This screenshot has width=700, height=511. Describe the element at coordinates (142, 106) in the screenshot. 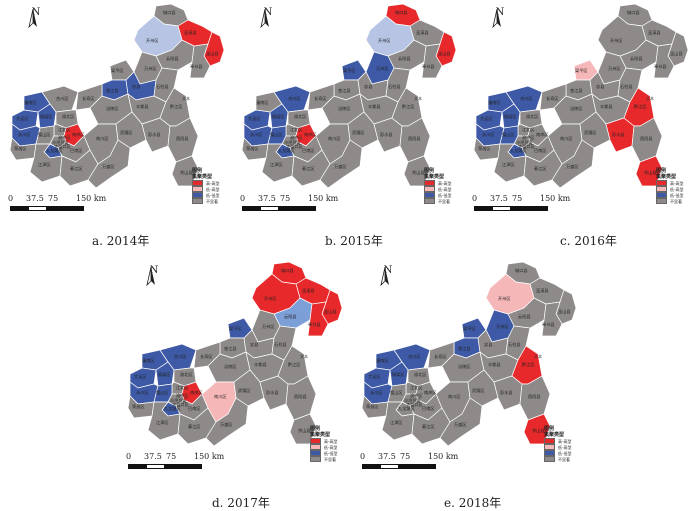

I see `county-label-fengdu: 丰都县` at that location.